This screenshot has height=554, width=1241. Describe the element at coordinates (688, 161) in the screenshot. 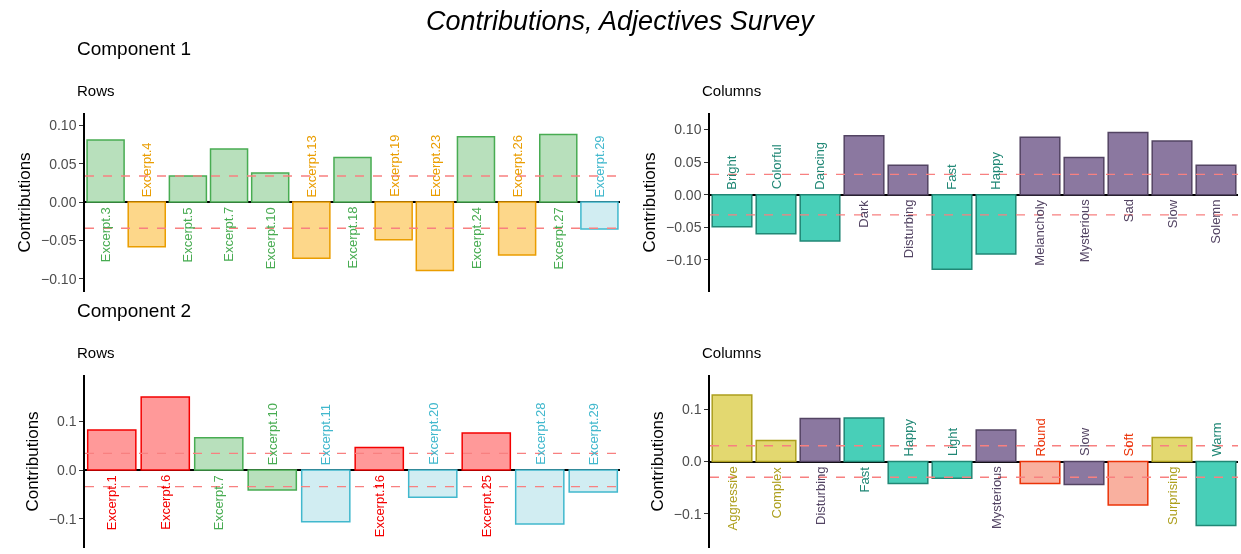

I see `y-tick-label: 0.05` at that location.